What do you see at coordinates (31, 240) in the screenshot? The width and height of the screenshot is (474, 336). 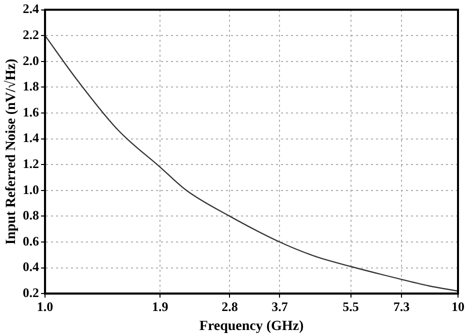 I see `y-tick-label: 0.6` at bounding box center [31, 240].